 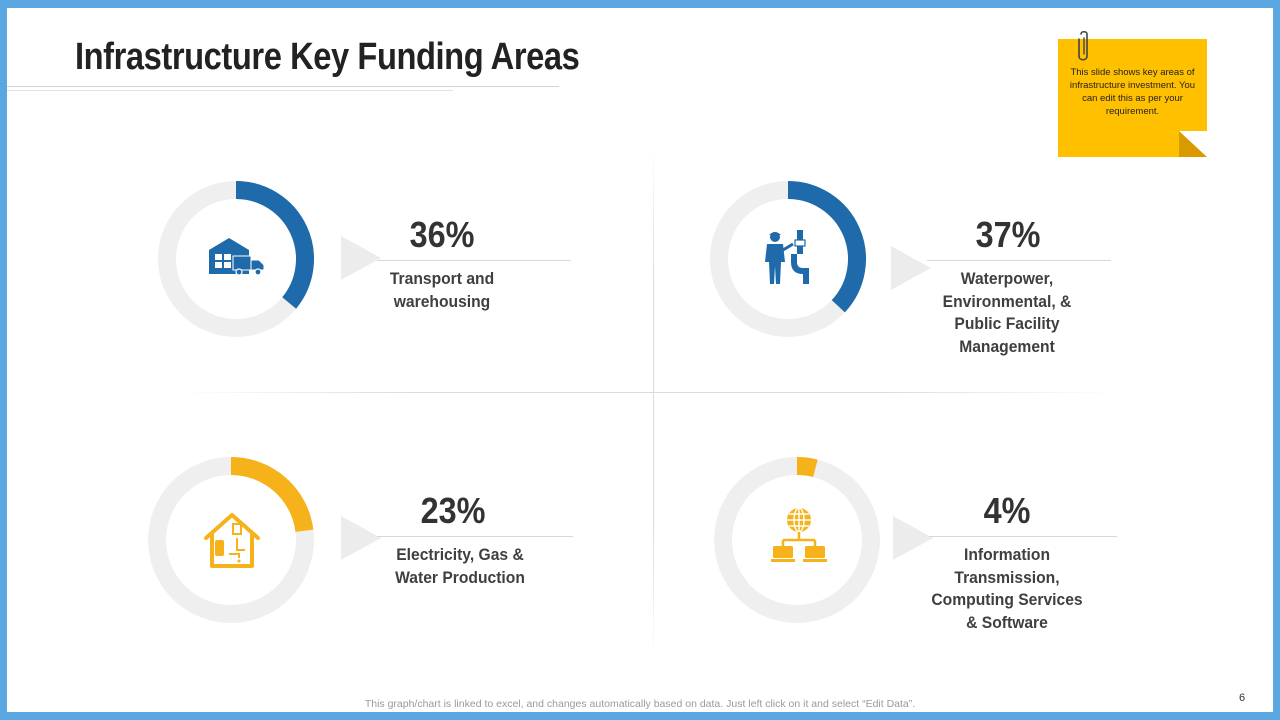 What do you see at coordinates (327, 57) in the screenshot?
I see `slide-title: Infrastructure Key Funding Areas` at bounding box center [327, 57].